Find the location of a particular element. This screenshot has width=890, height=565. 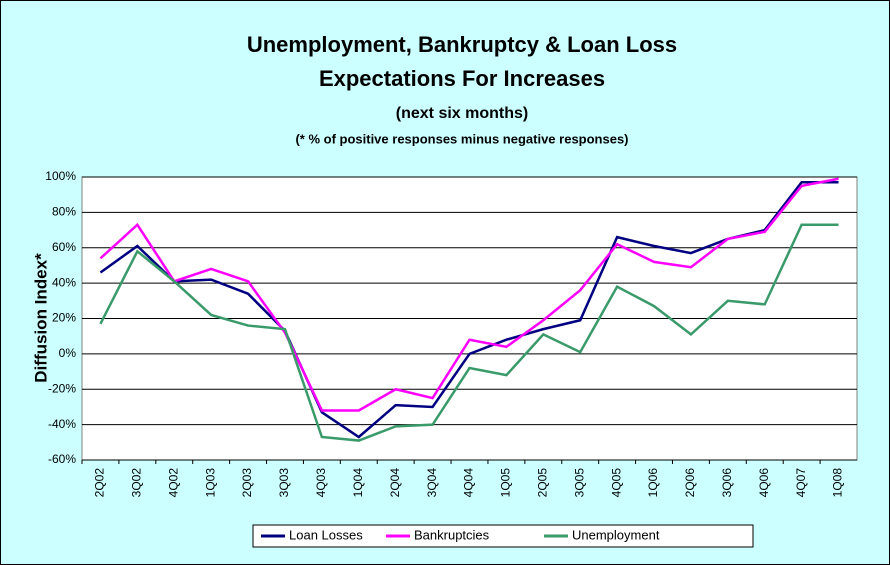

y-tick-label: 40% is located at coordinates (64, 282).